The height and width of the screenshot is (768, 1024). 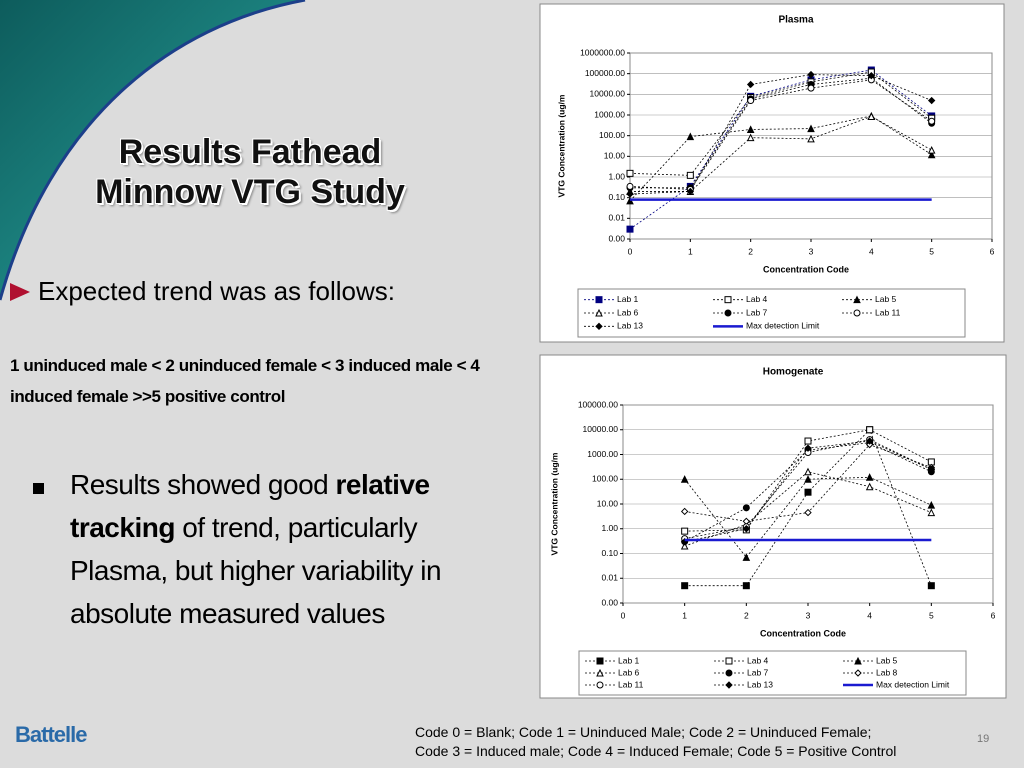 I want to click on bullet-square, so click(x=38, y=488).